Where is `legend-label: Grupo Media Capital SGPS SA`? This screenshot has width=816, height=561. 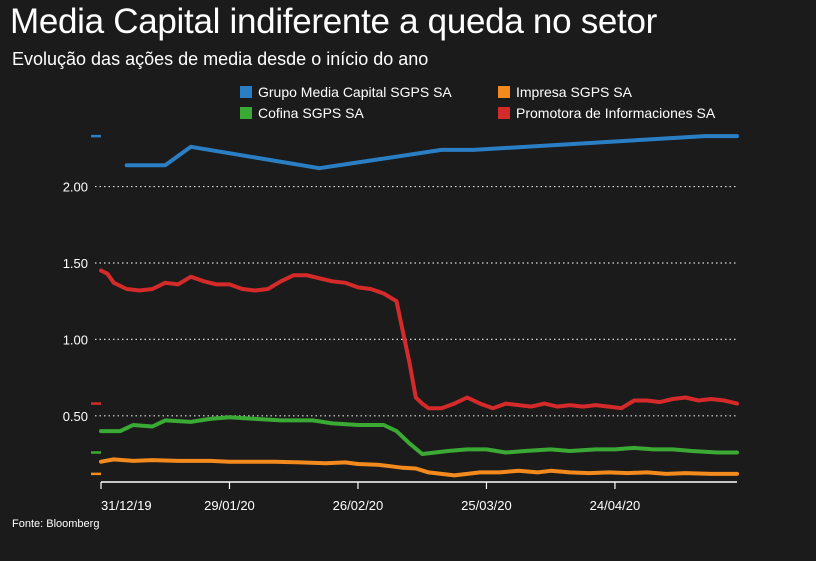 legend-label: Grupo Media Capital SGPS SA is located at coordinates (355, 92).